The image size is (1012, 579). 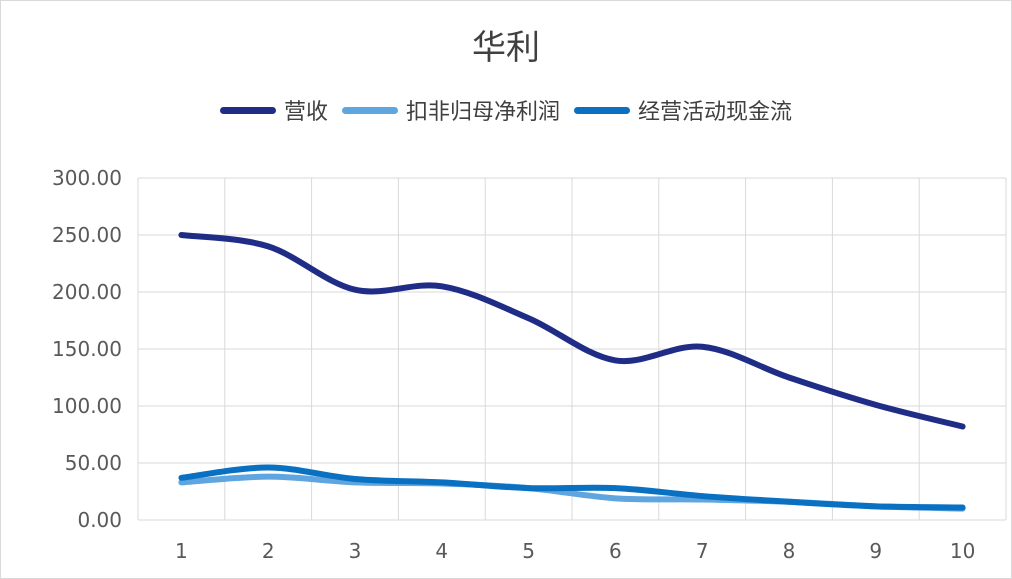 What do you see at coordinates (702, 551) in the screenshot?
I see `x-tick-label: 7` at bounding box center [702, 551].